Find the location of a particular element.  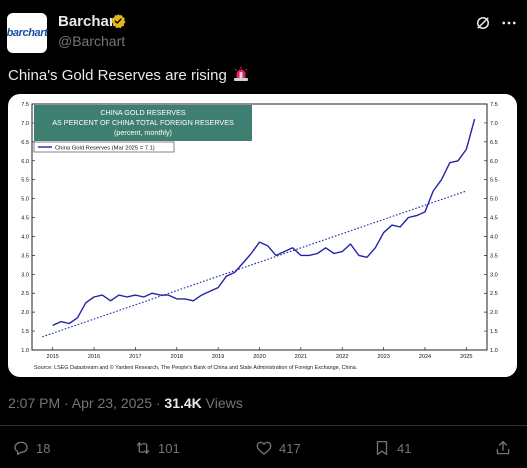

y-tick-label-left: 6.5 is located at coordinates (25, 143).